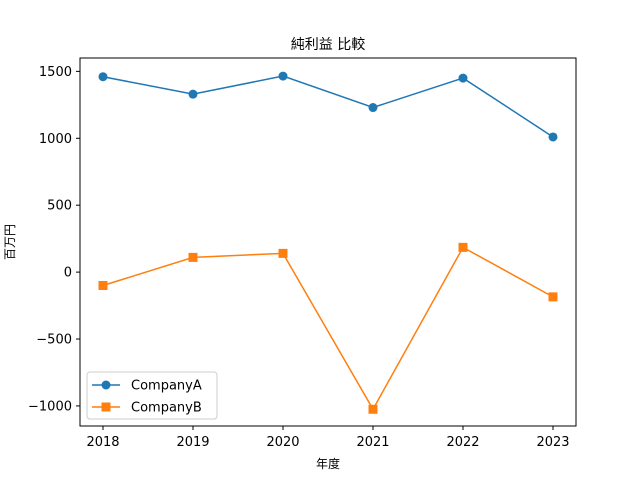  Describe the element at coordinates (372, 442) in the screenshot. I see `x-tick-label: 2021` at that location.